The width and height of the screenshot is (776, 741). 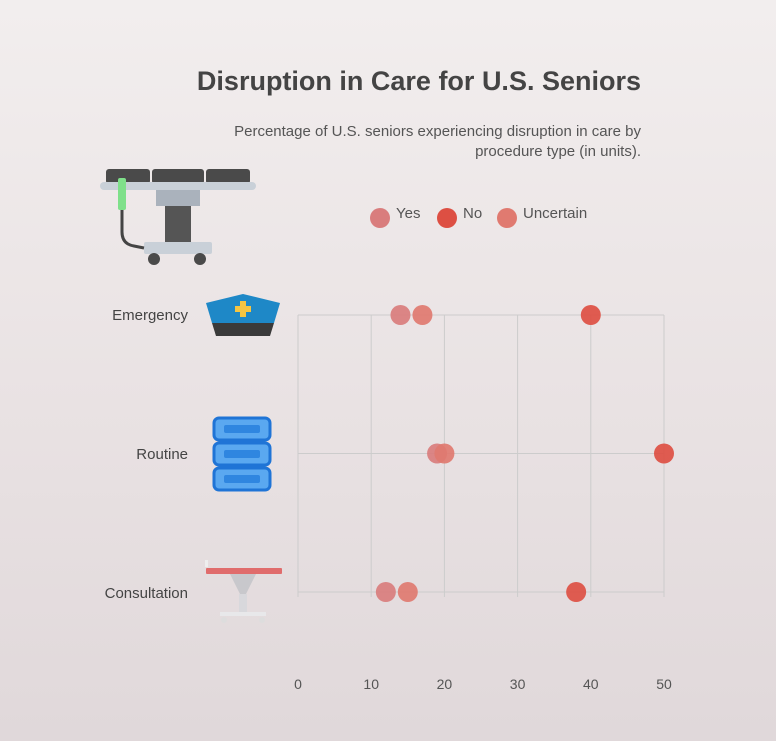 What do you see at coordinates (150, 315) in the screenshot?
I see `category-label-emergency: Emergency` at bounding box center [150, 315].